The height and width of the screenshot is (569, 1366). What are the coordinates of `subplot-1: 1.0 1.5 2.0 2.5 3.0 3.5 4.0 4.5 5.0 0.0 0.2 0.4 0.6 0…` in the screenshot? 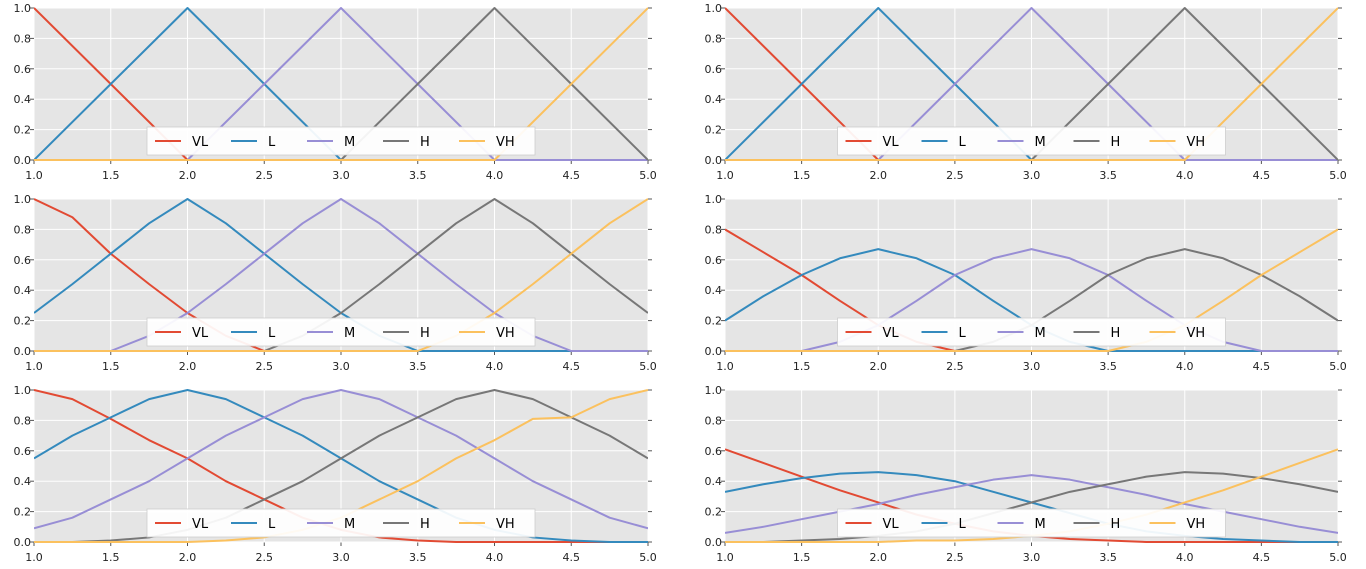 It's located at (335, 92).